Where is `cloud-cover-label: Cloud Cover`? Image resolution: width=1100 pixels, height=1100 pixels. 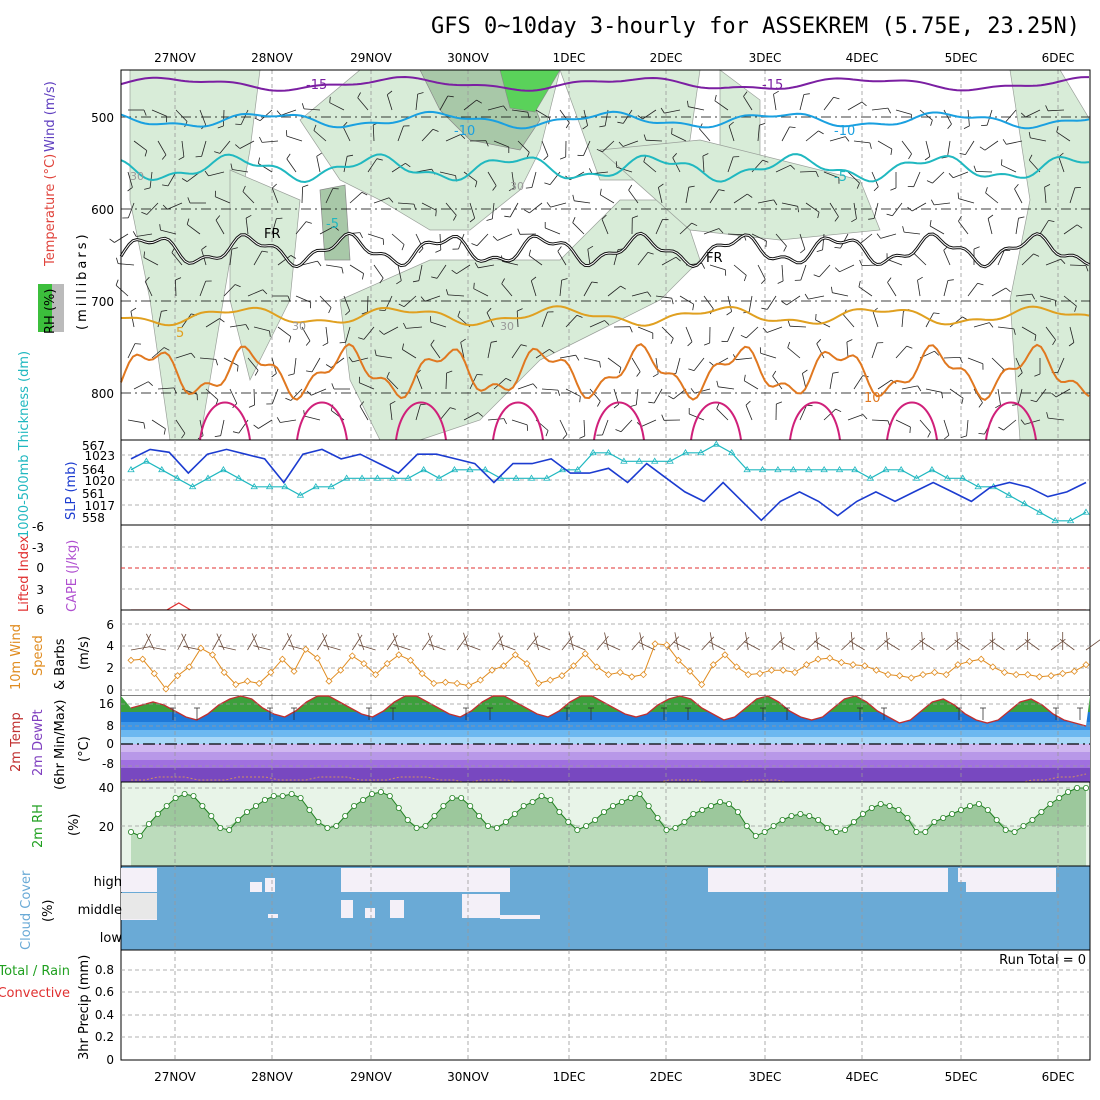
cloud-cover-label: Cloud Cover is located at coordinates (26, 910).